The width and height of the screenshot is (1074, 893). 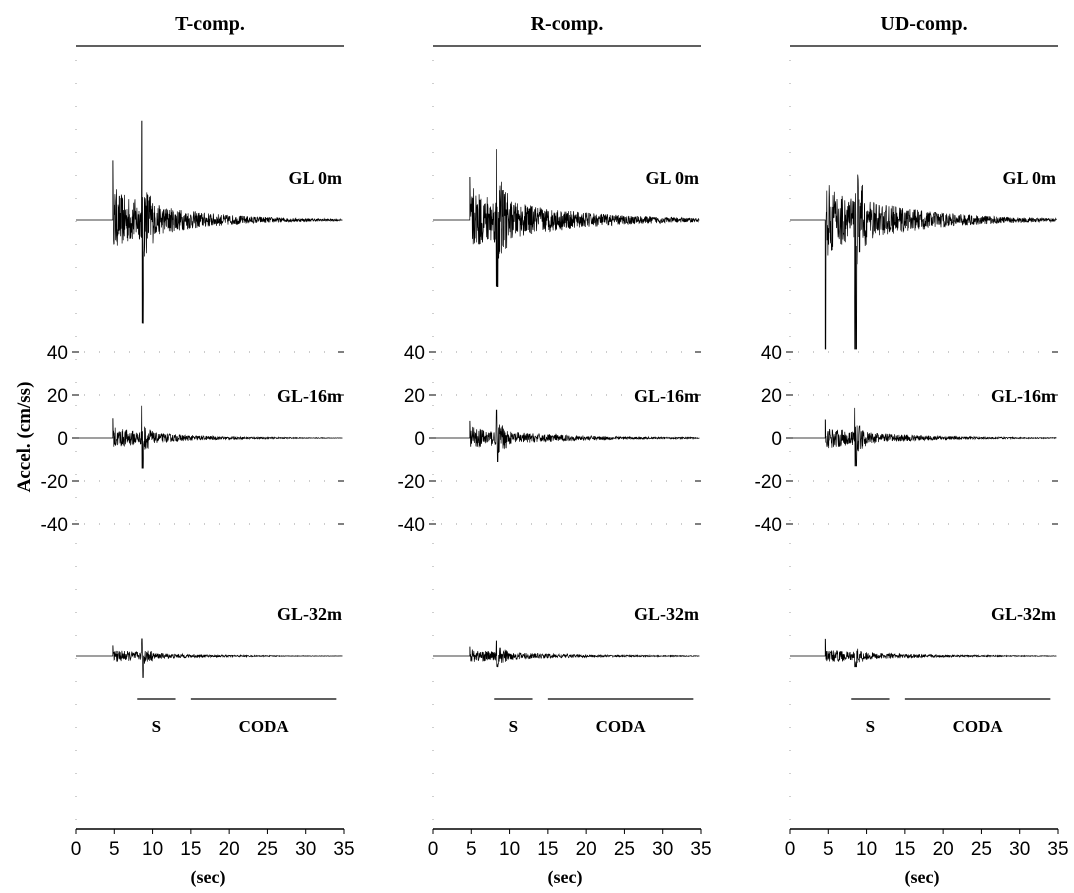 I want to click on y-axis-label: Accel. (cm/ss), so click(x=24, y=437).